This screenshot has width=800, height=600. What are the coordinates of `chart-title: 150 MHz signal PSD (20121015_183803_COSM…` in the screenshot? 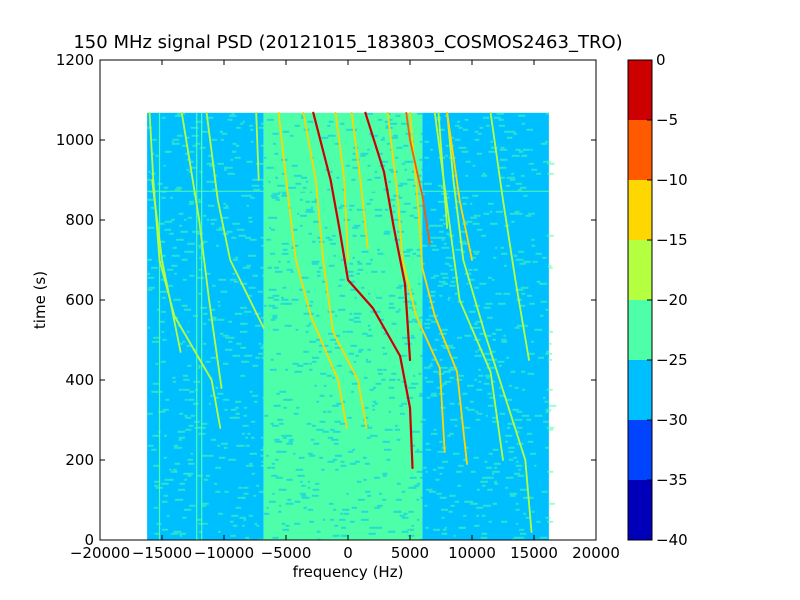 It's located at (347, 42).